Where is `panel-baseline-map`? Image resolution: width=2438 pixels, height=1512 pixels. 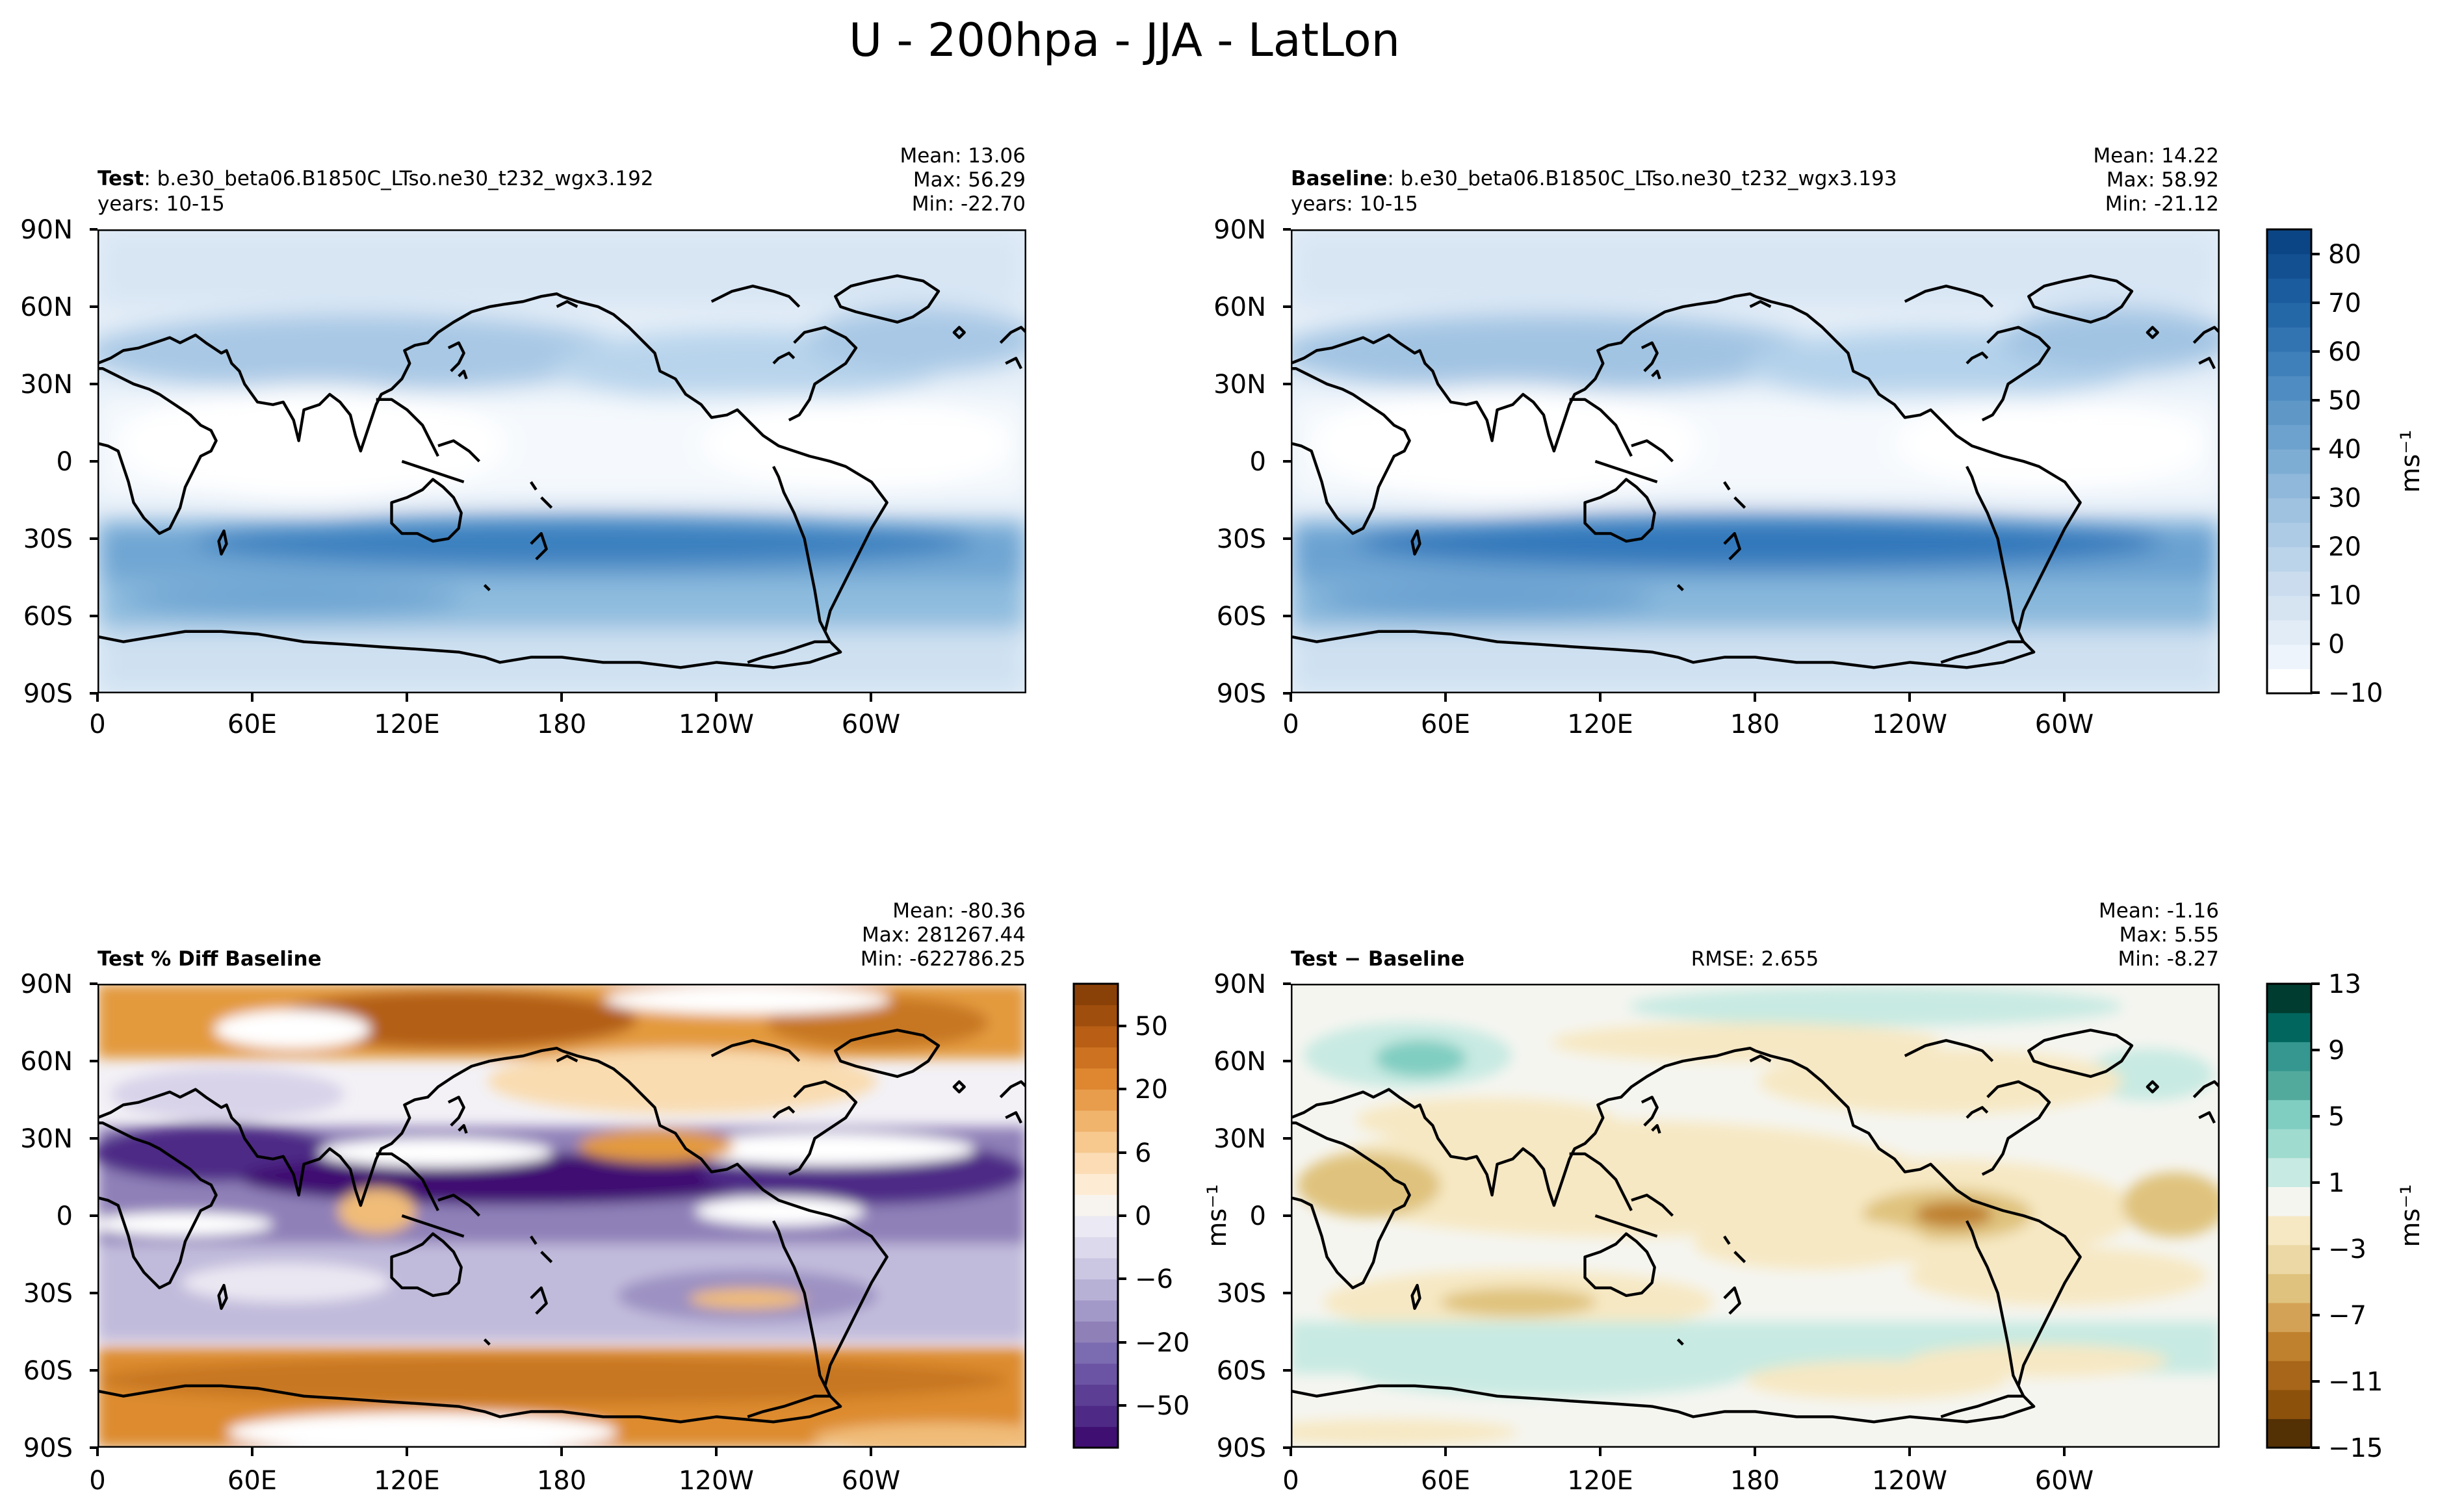 panel-baseline-map is located at coordinates (1756, 461).